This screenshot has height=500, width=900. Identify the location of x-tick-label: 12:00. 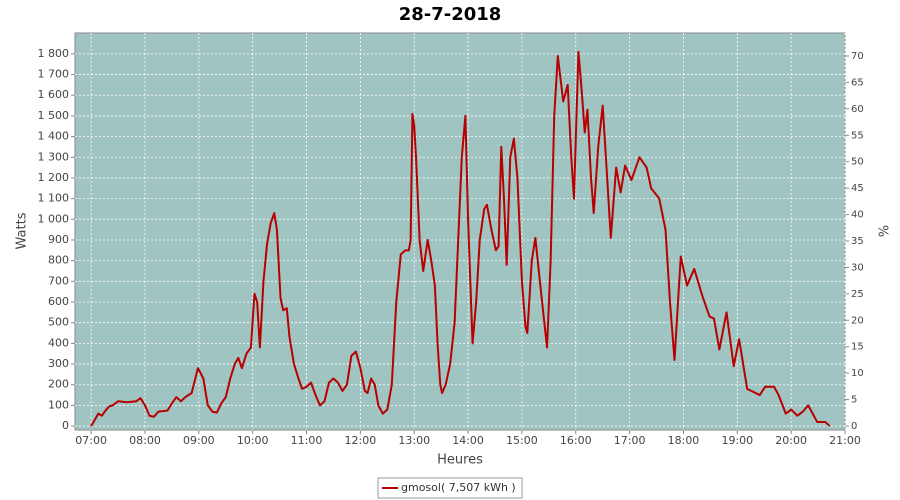
(361, 440).